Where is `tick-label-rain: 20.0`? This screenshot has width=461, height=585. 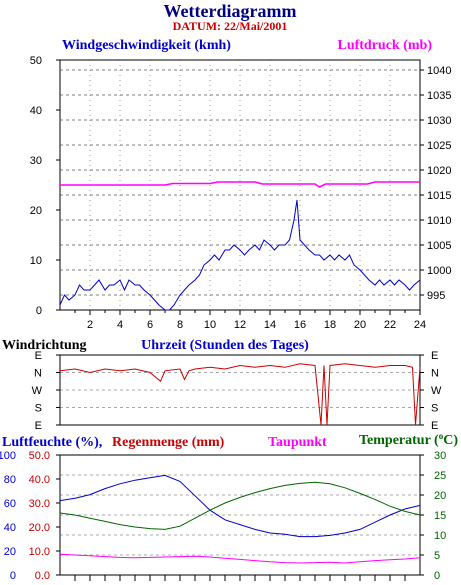 tick-label-rain: 20.0 is located at coordinates (39, 528).